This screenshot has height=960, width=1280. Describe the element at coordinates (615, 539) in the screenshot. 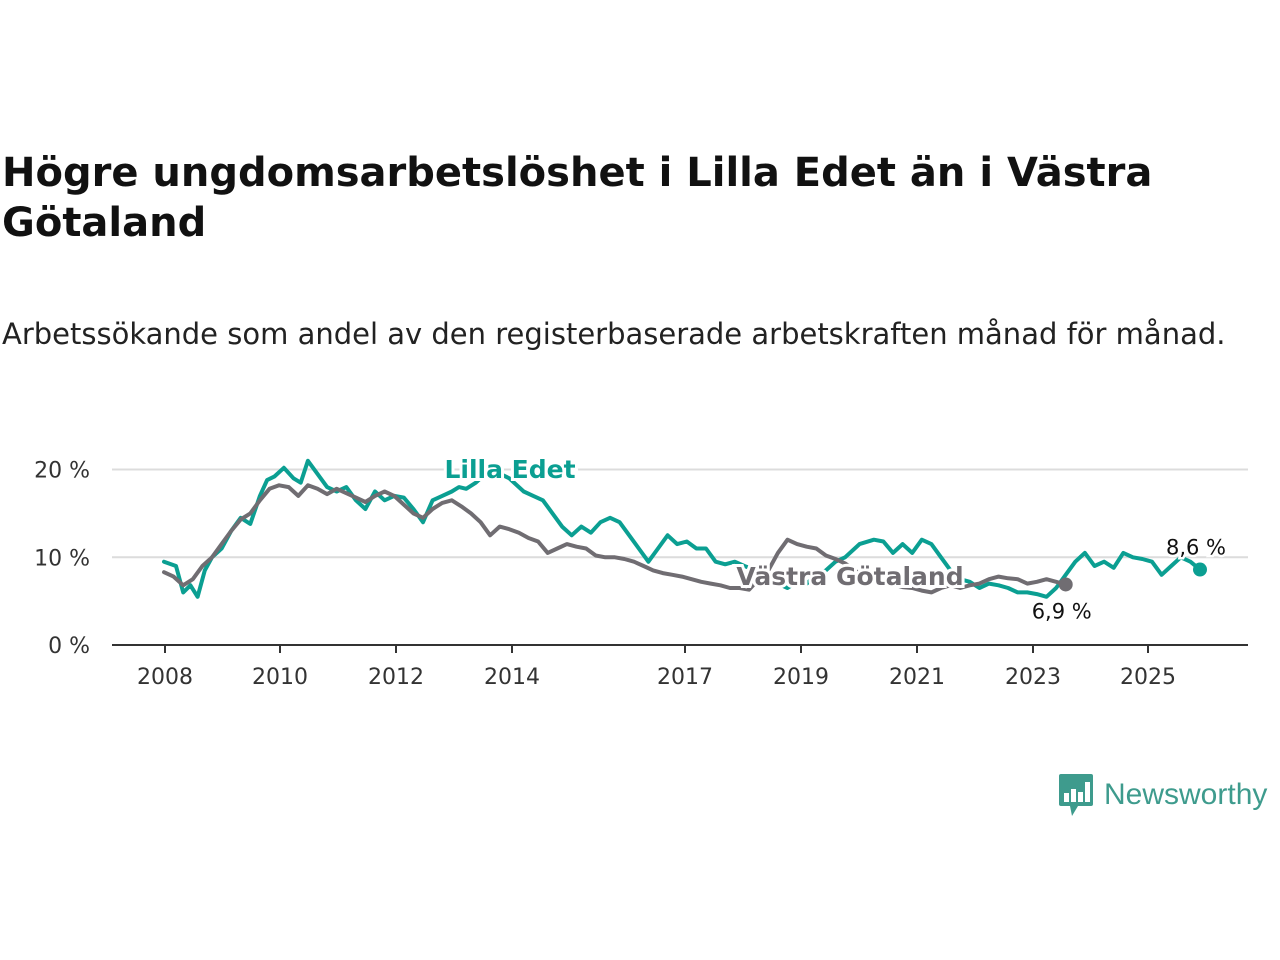

I see `series-line-vastra-gotaland` at that location.